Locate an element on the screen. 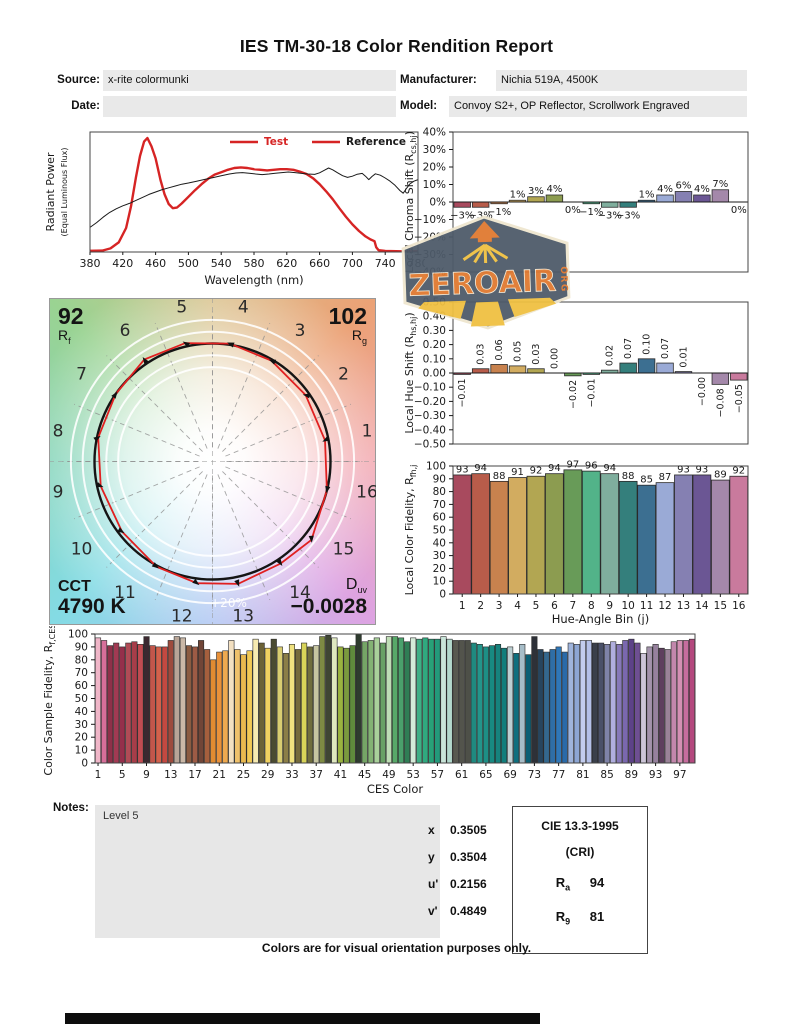 The width and height of the screenshot is (793, 1024). svg-text: 29 is located at coordinates (267, 775).